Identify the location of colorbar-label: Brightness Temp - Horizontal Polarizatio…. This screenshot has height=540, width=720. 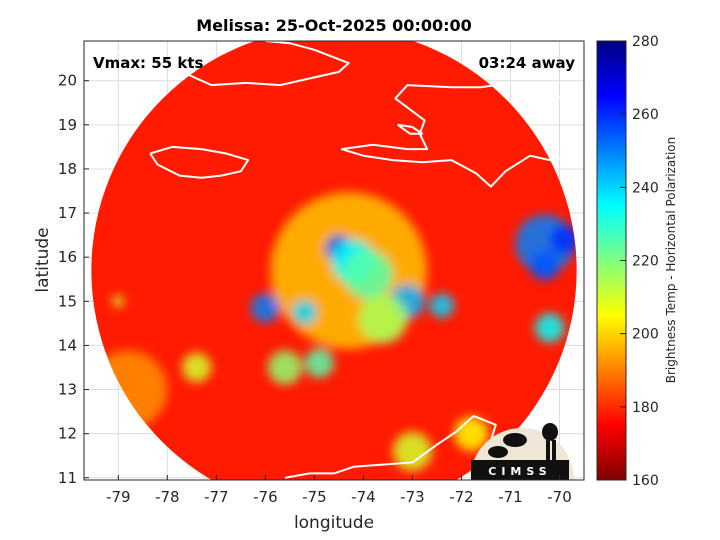
(671, 260).